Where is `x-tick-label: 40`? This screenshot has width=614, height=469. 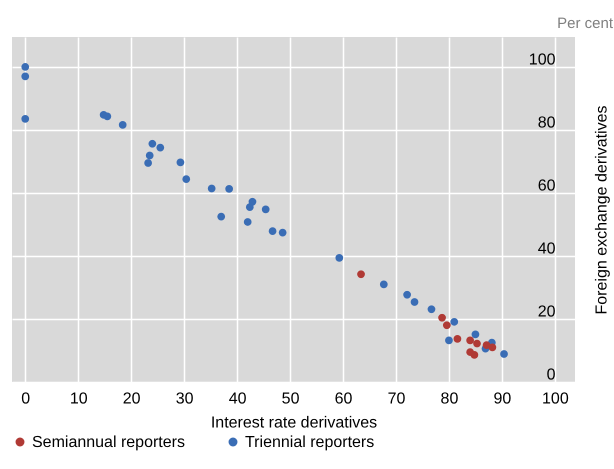 x-tick-label: 40 is located at coordinates (237, 399).